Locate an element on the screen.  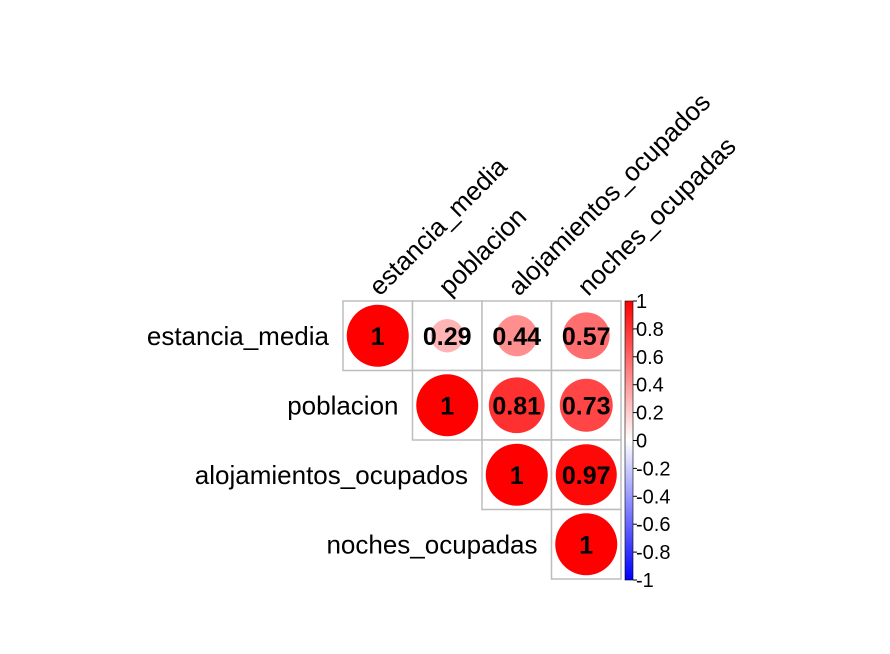
row-label-poblacion: poblacion is located at coordinates (342, 405).